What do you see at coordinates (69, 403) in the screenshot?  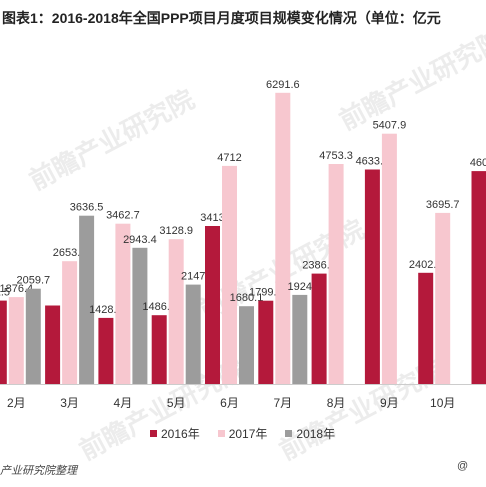 I see `x-tick-label: 3月` at bounding box center [69, 403].